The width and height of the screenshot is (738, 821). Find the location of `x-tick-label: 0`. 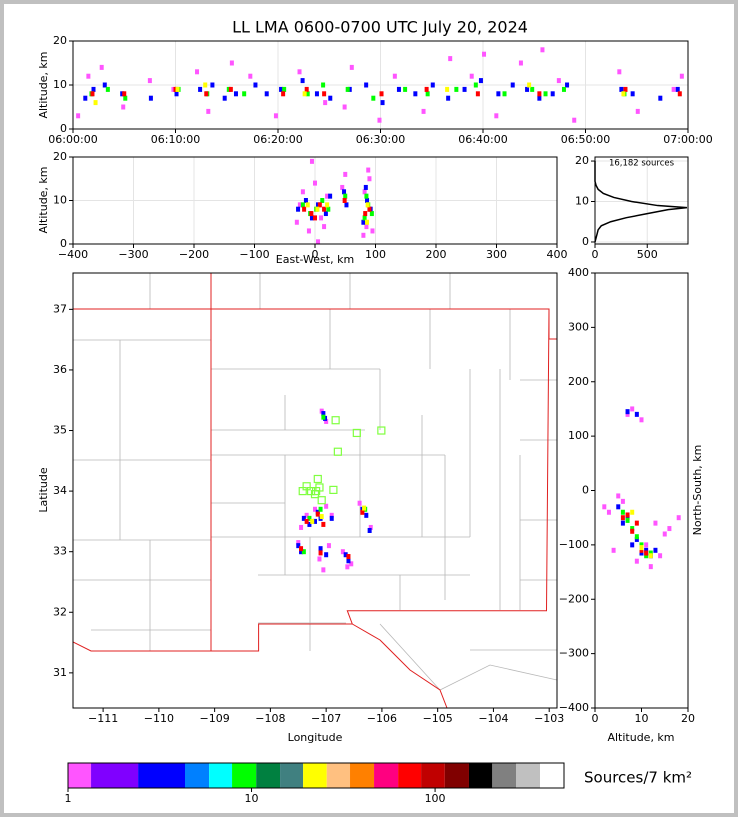

x-tick-label: 0 is located at coordinates (595, 254).